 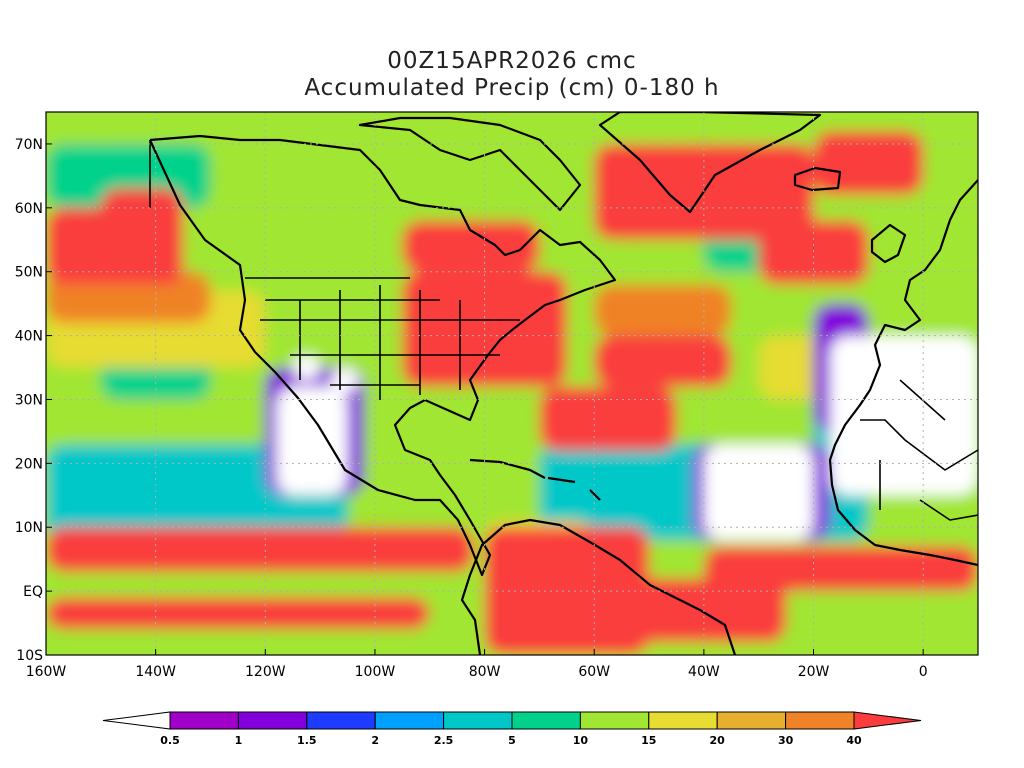 What do you see at coordinates (444, 740) in the screenshot?
I see `colorbar-label-2.5: 2.5` at bounding box center [444, 740].